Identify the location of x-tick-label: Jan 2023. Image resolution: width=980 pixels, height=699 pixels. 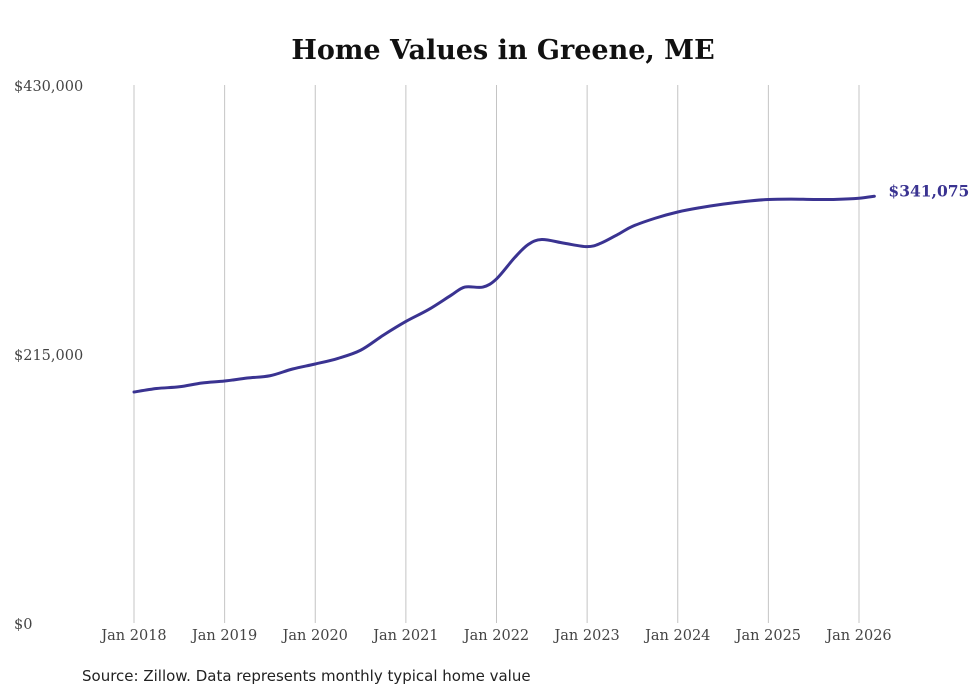
(585, 636).